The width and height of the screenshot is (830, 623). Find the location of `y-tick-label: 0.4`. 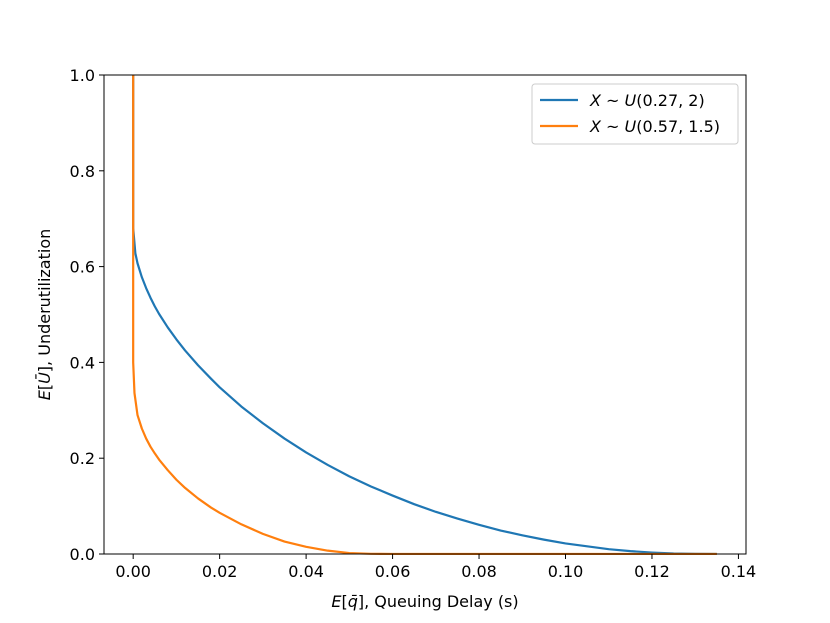

y-tick-label: 0.4 is located at coordinates (82, 362).